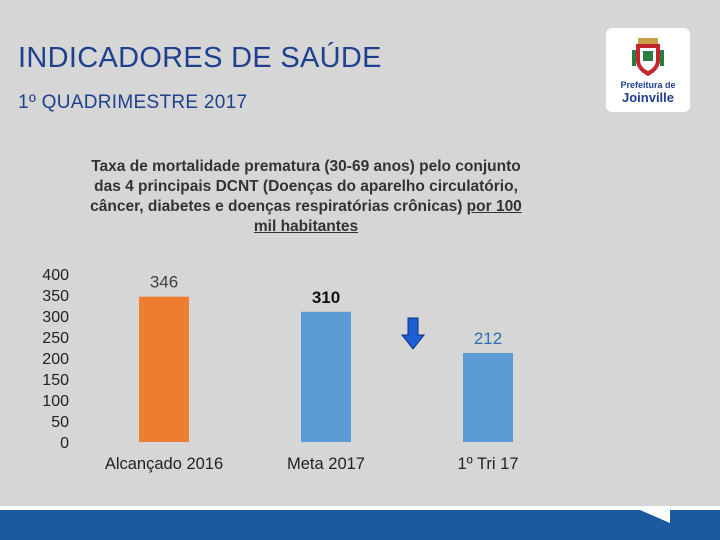  Describe the element at coordinates (164, 282) in the screenshot. I see `data-label: 346` at that location.